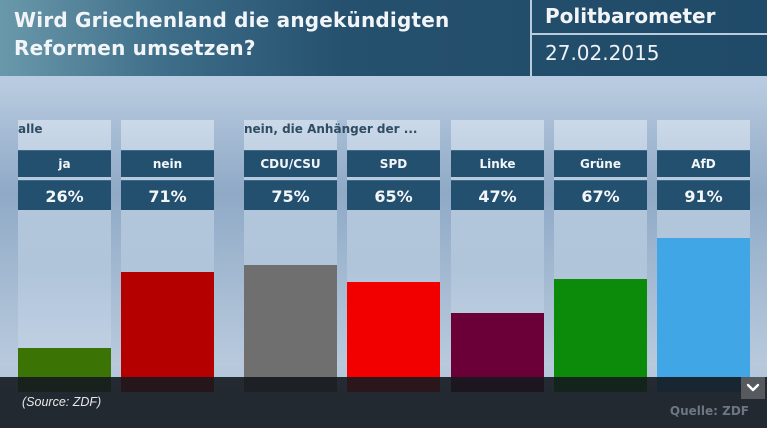 This screenshot has width=767, height=428. What do you see at coordinates (290, 163) in the screenshot?
I see `category-label: CDU/CSU` at bounding box center [290, 163].